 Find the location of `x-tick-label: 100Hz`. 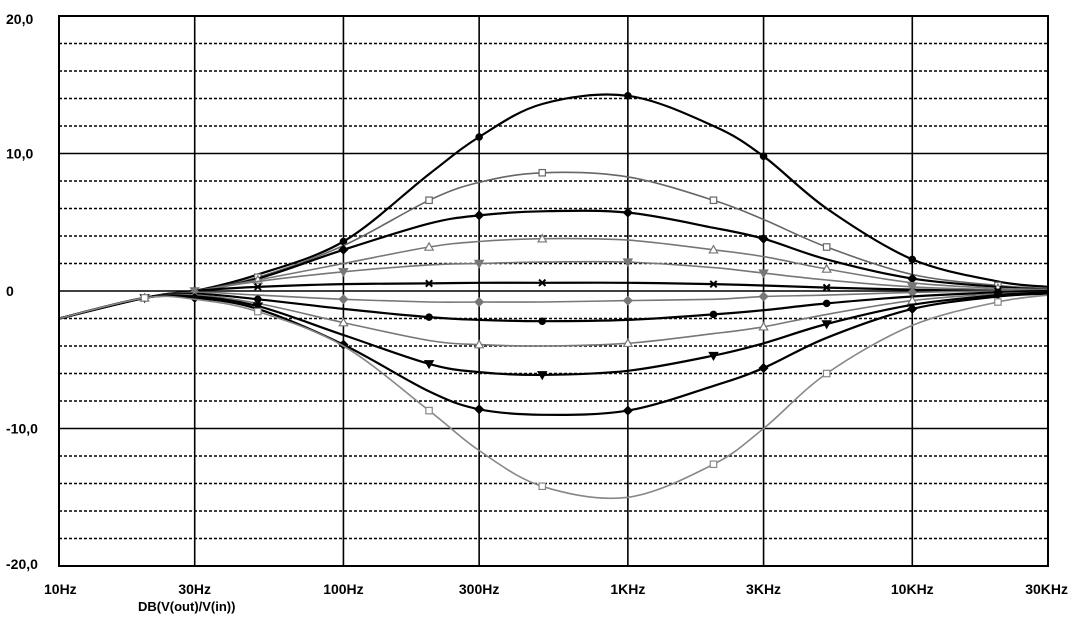

x-tick-label: 100Hz is located at coordinates (343, 589).